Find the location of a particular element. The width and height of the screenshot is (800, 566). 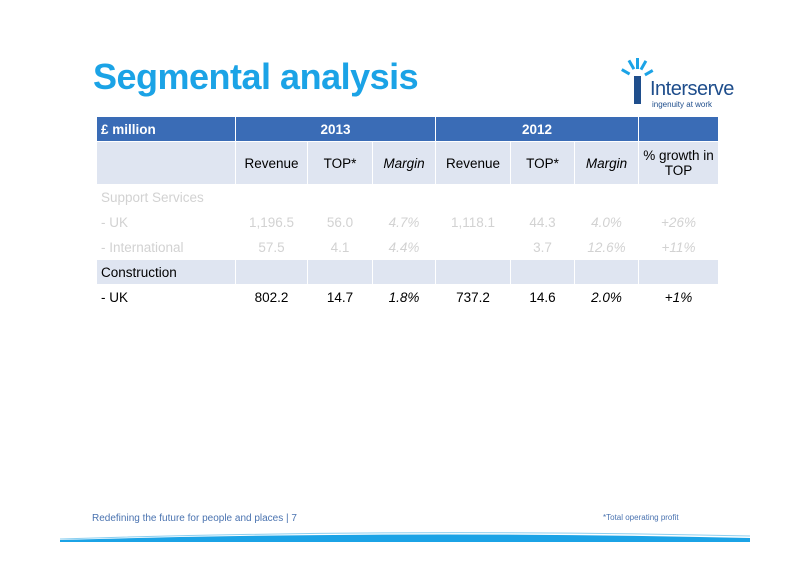

subheader-margin-2012: Margin is located at coordinates (606, 163).